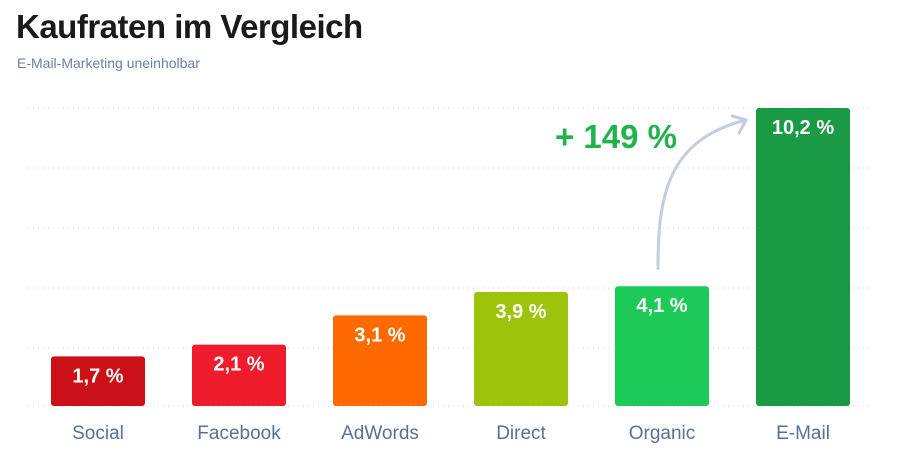 The height and width of the screenshot is (456, 900). What do you see at coordinates (803, 257) in the screenshot?
I see `bar-e-mail` at bounding box center [803, 257].